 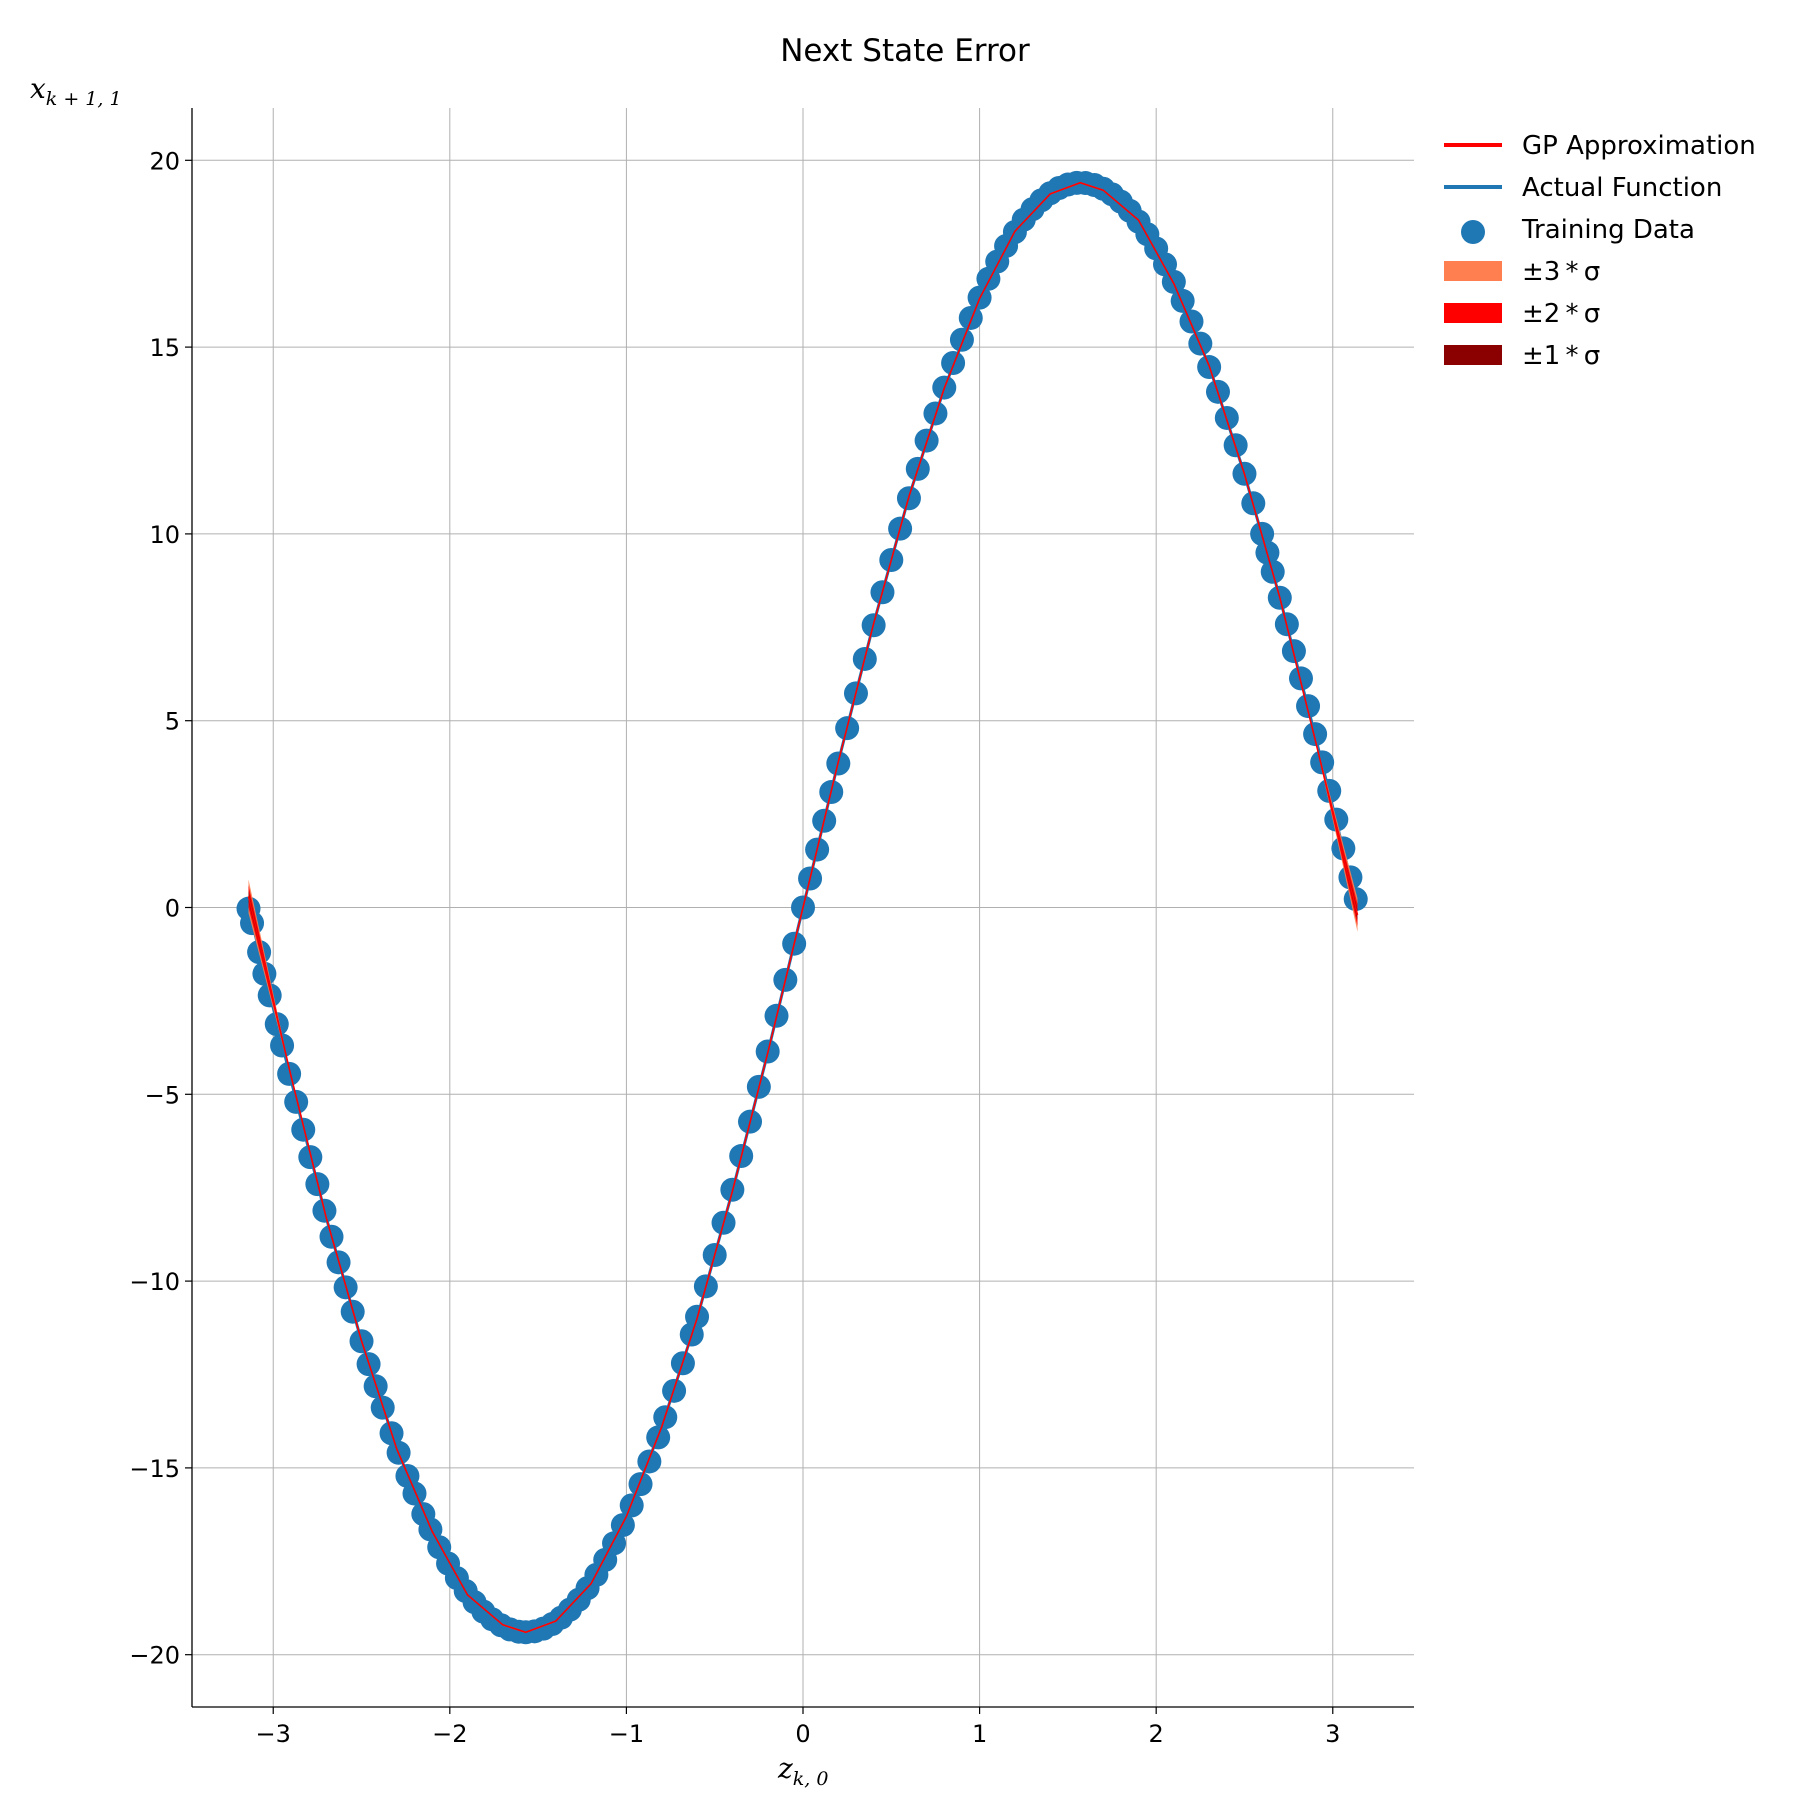 I want to click on y-tick-label: 15, so click(x=164, y=348).